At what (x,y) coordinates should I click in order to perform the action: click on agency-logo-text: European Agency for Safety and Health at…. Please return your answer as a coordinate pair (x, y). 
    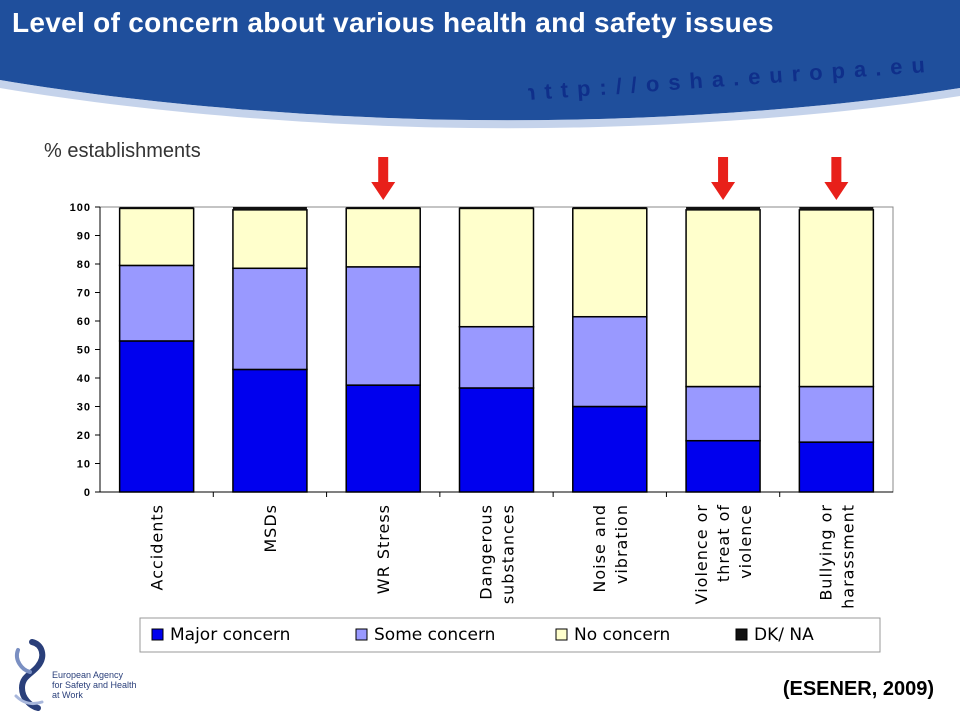
    Looking at the image, I should click on (107, 685).